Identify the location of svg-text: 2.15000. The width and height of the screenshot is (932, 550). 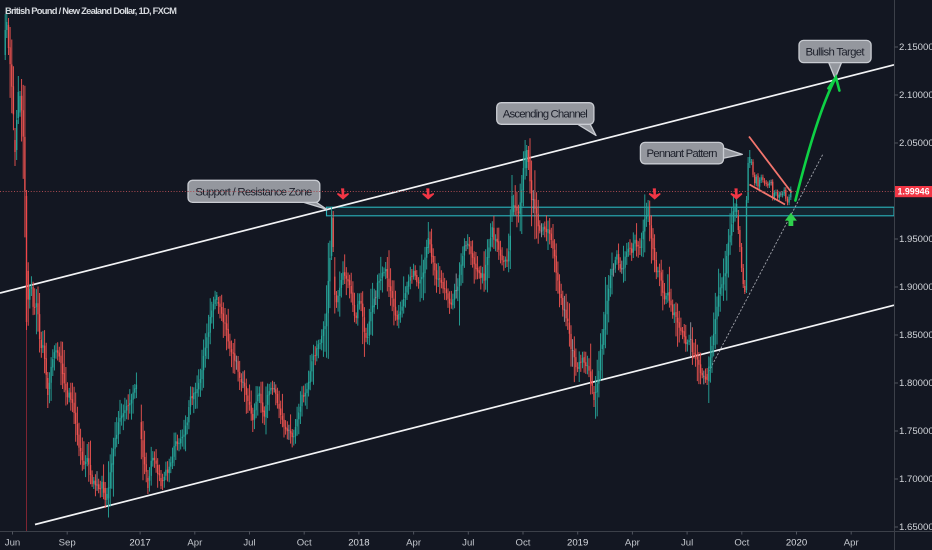
(915, 47).